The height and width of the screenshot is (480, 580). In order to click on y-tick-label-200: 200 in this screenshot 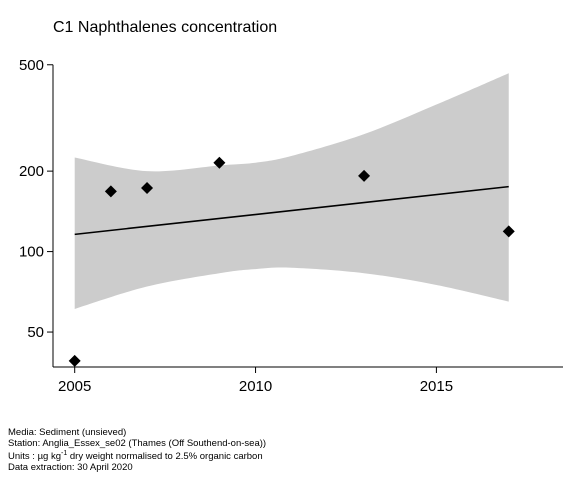, I will do `click(31, 171)`.